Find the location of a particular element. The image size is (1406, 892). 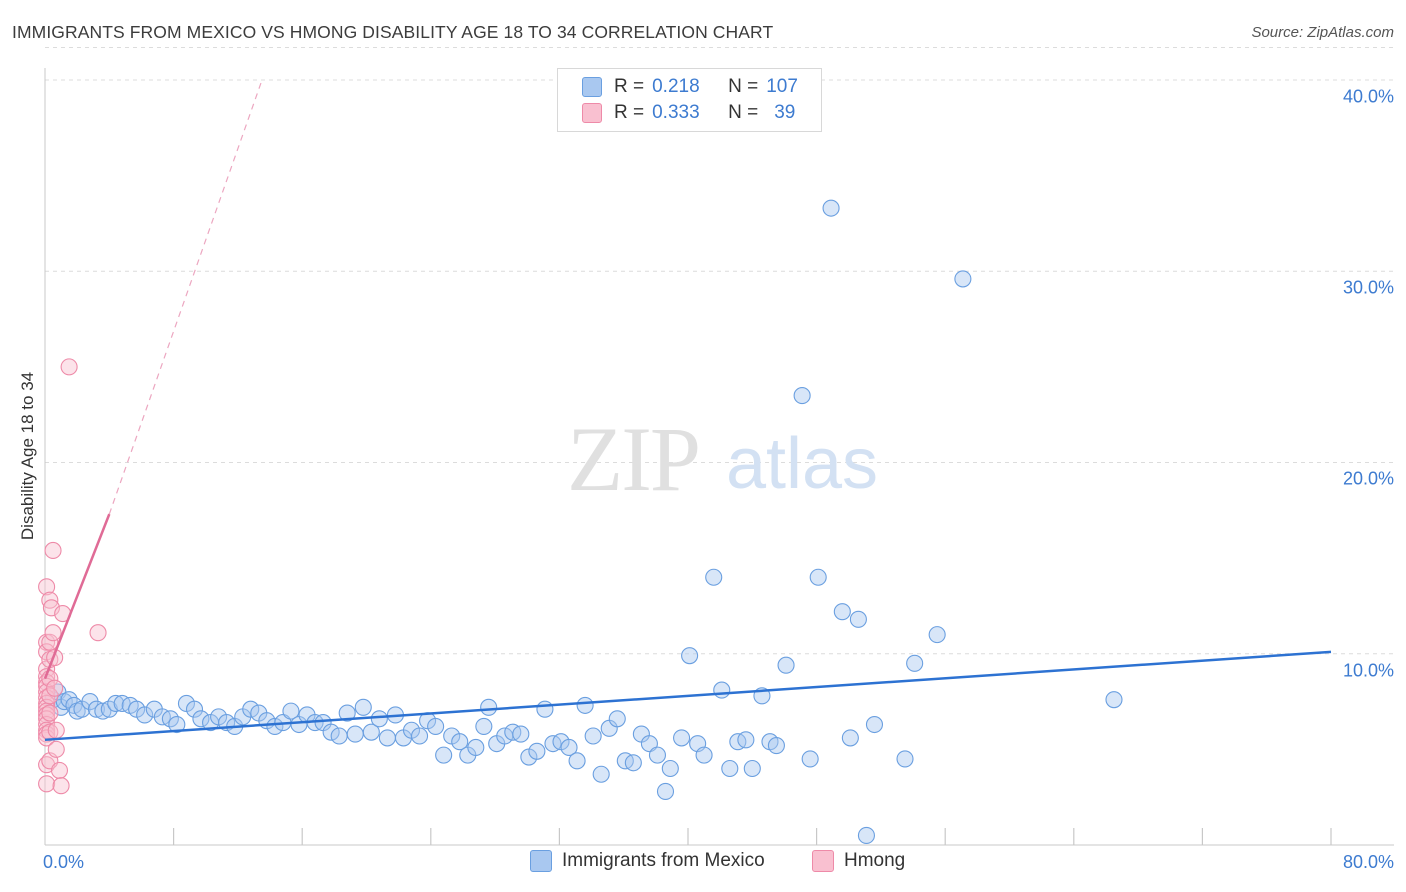

source-label: Source: ZipAtlas.com is located at coordinates (1322, 32).